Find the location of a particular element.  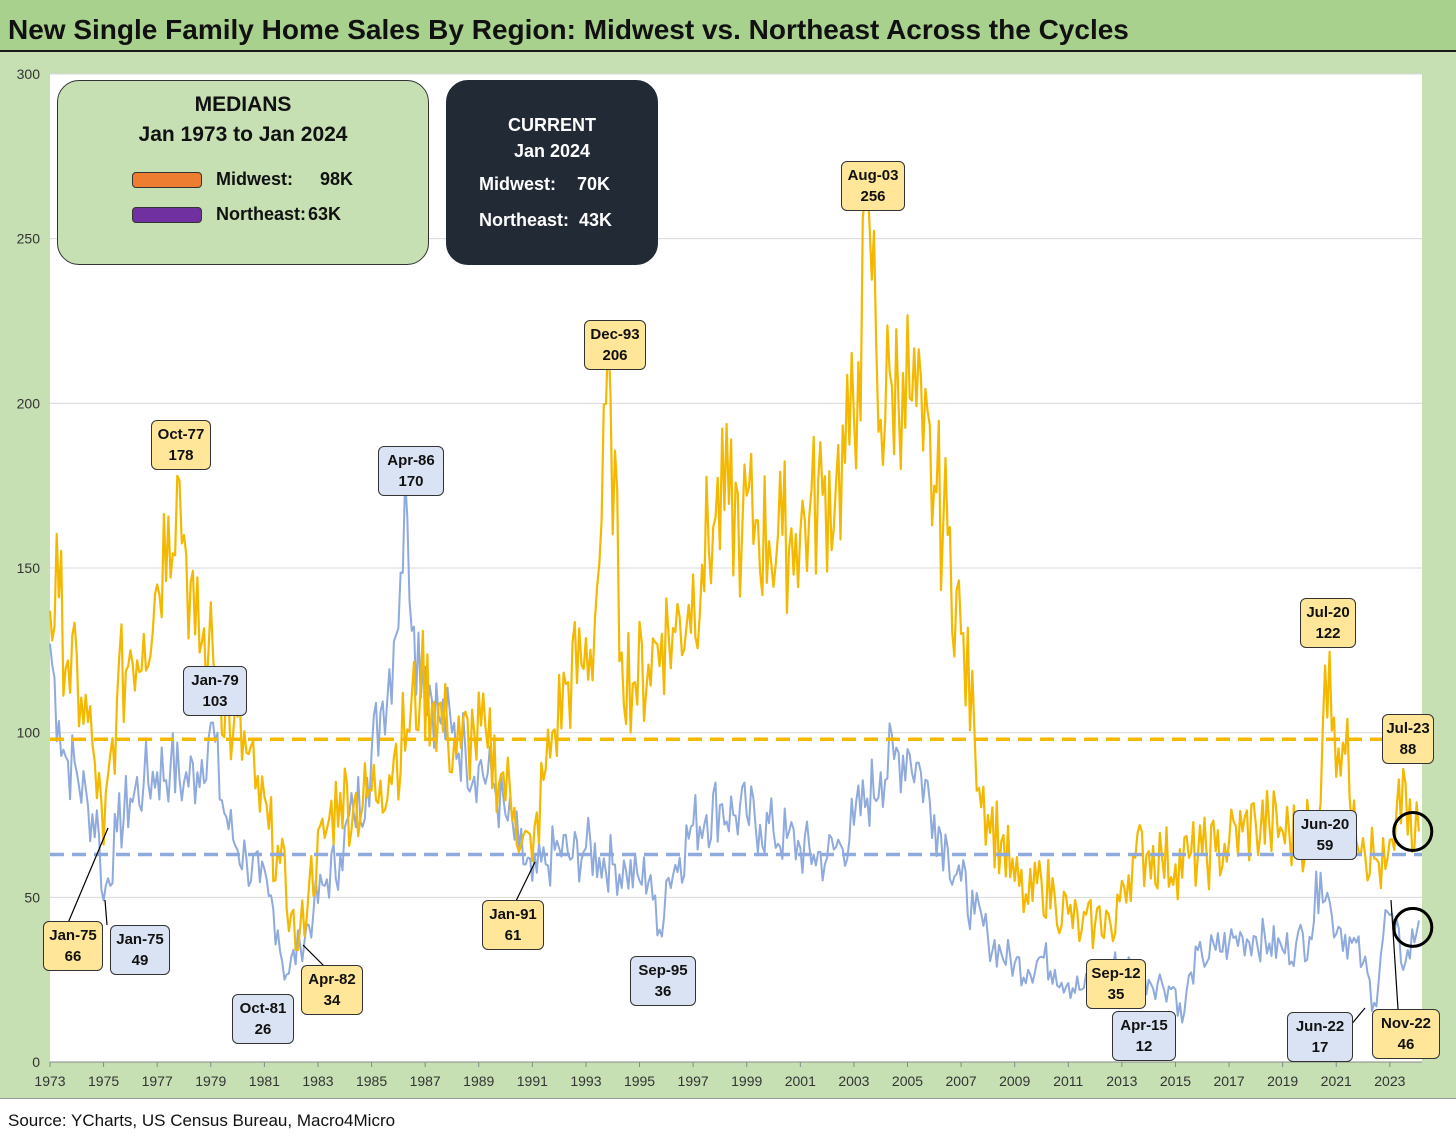

callout-midwest-nov-22: Nov-22 46 is located at coordinates (1406, 1034).